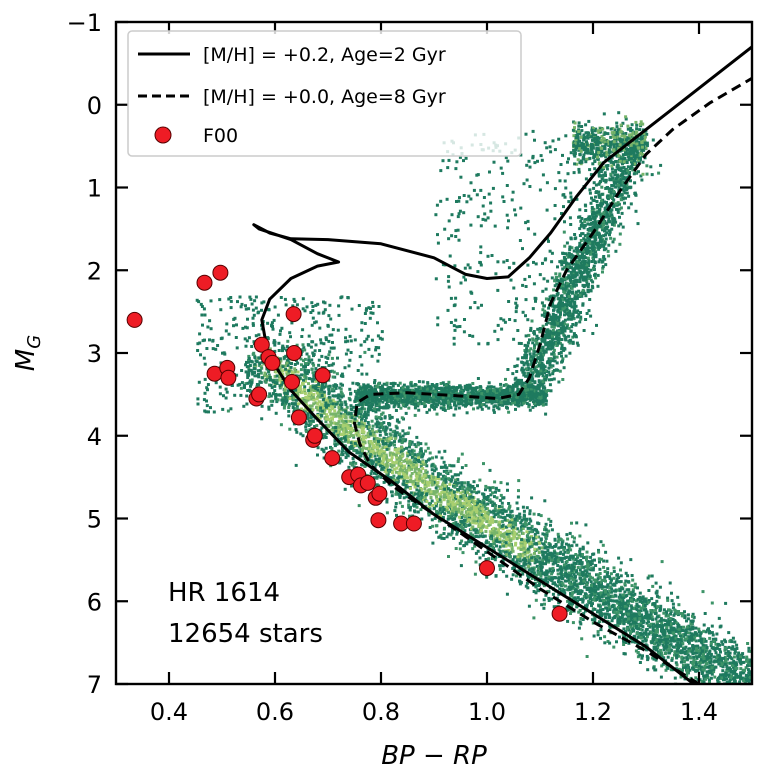 The image size is (774, 774). Describe the element at coordinates (224, 593) in the screenshot. I see `annotation-star-name: HR 1614` at that location.